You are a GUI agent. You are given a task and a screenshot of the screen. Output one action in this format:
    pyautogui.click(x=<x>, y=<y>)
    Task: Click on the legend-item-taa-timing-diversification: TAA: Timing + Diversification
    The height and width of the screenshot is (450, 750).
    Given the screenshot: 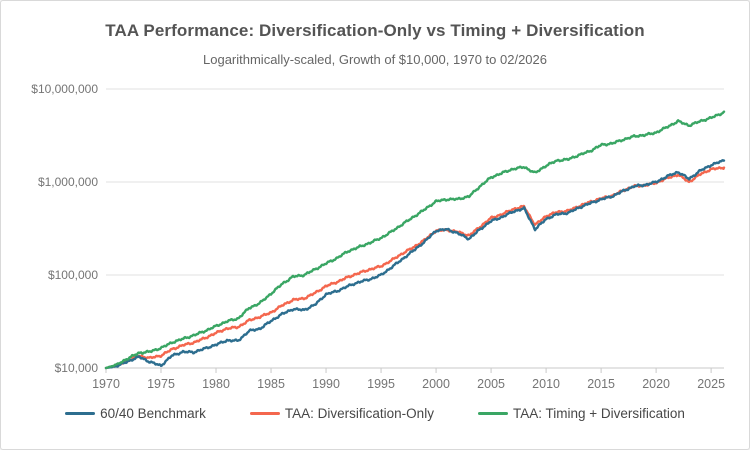 What is the action you would take?
    pyautogui.click(x=581, y=413)
    